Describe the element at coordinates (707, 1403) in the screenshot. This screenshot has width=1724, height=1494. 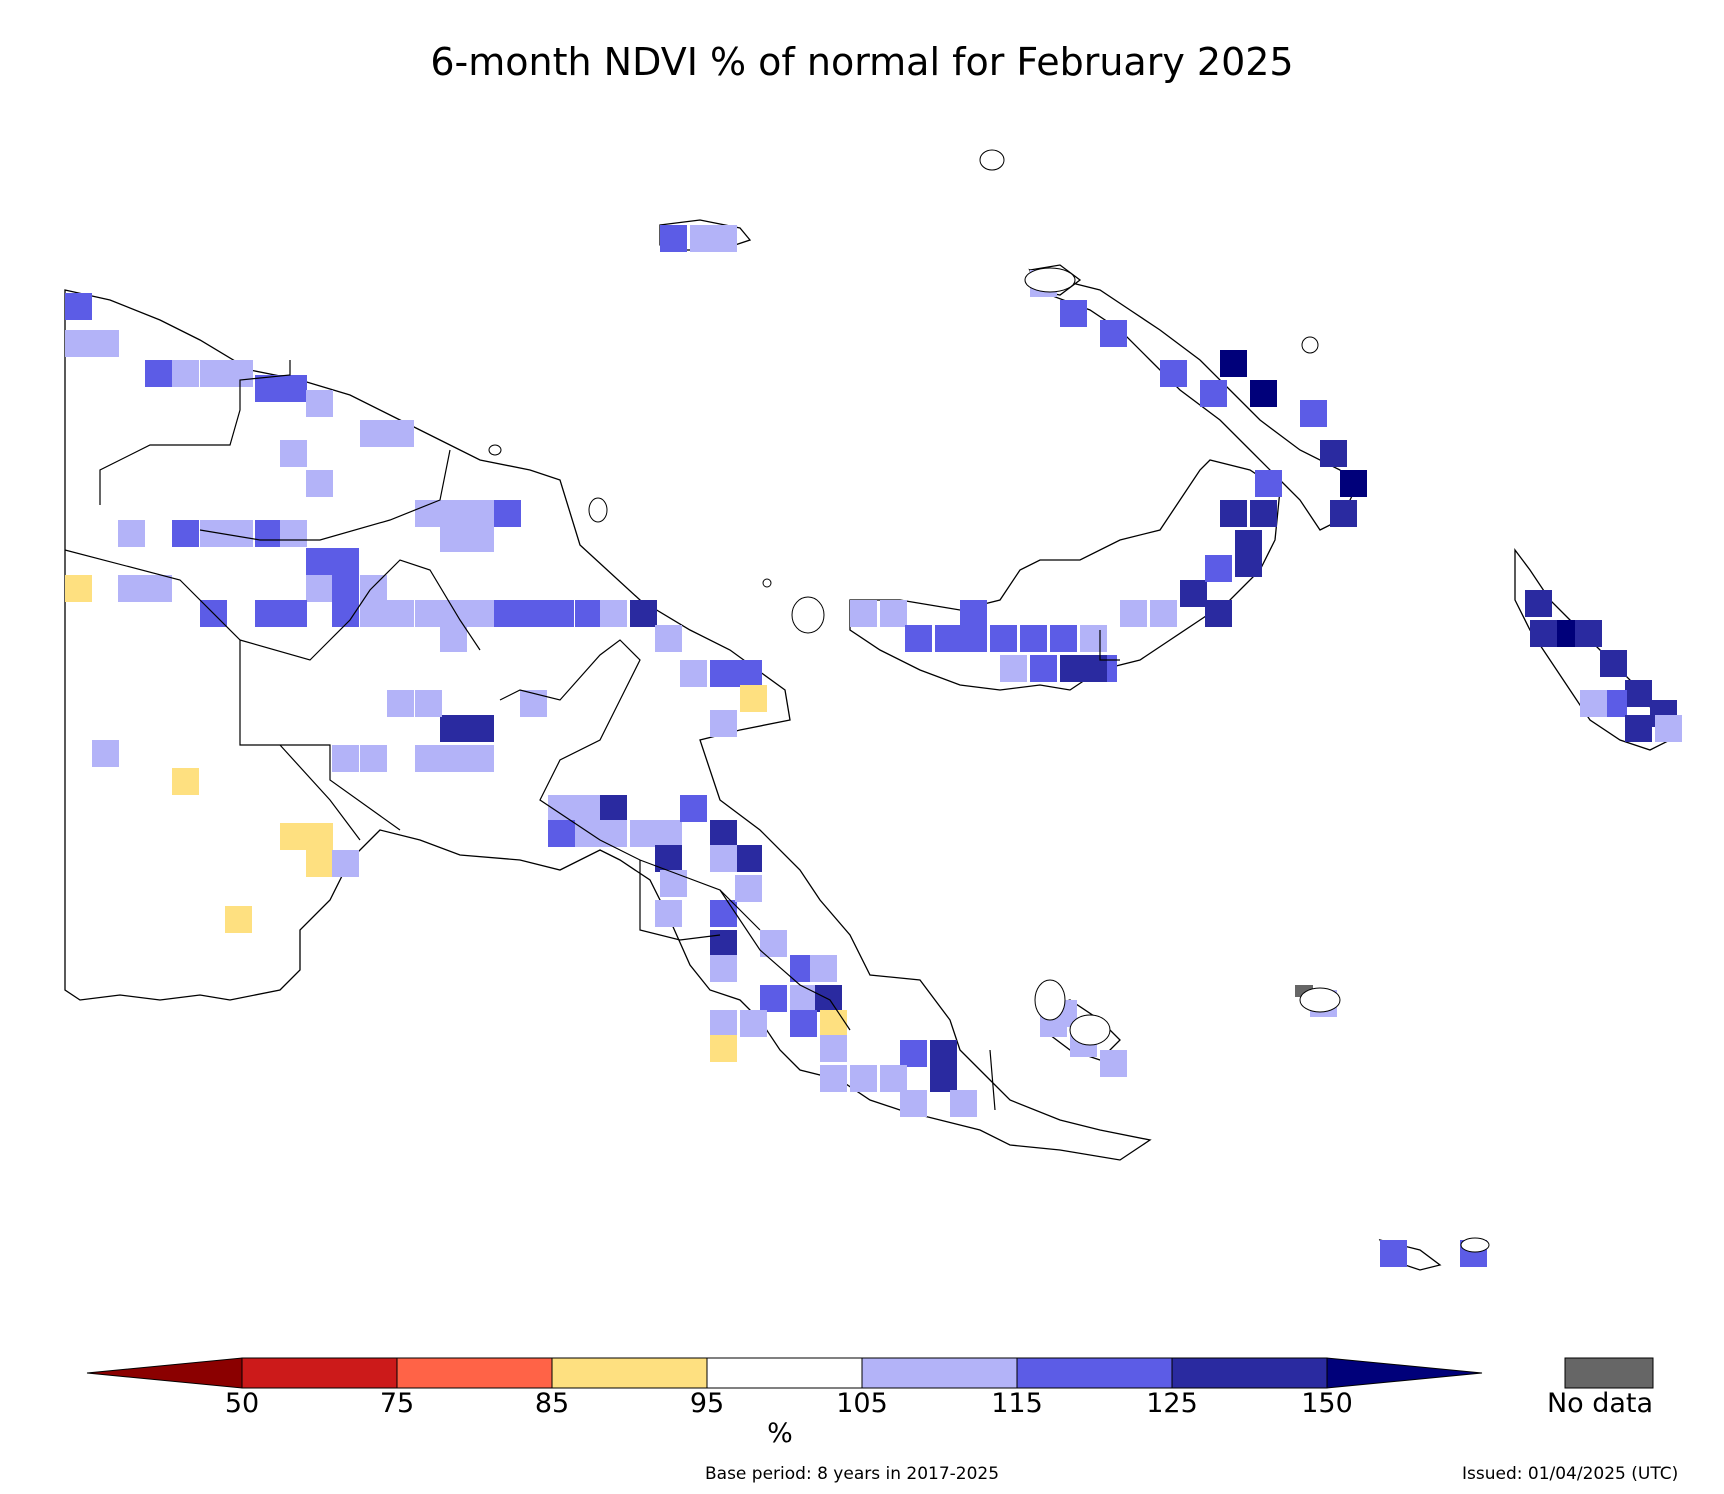
I see `colorbar-tick: 95` at that location.